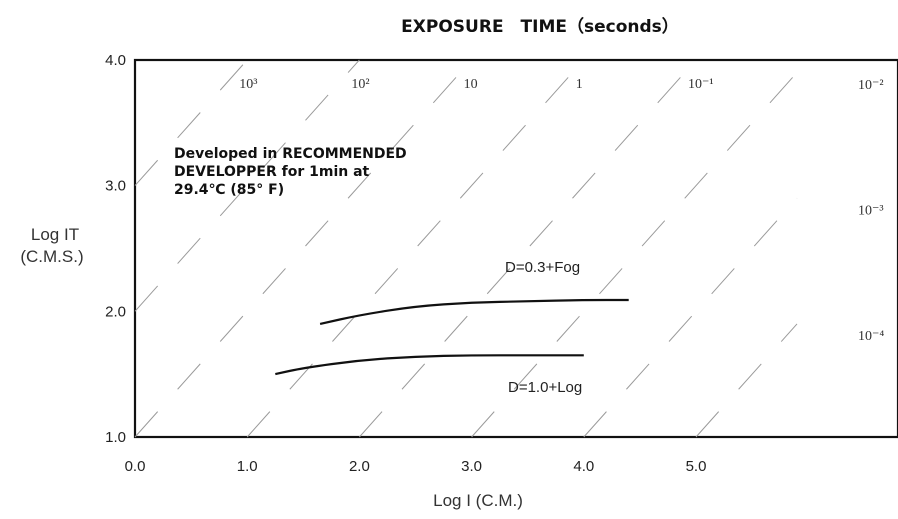  Describe the element at coordinates (474, 311) in the screenshot. I see `series-line-d03-fog` at that location.